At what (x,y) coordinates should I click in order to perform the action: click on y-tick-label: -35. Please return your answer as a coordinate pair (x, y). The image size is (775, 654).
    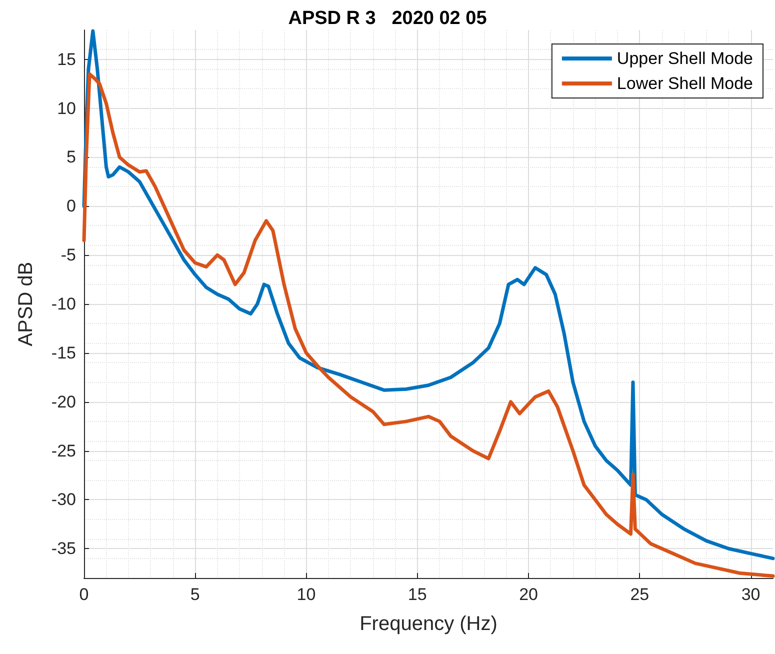
    Looking at the image, I should click on (63, 548).